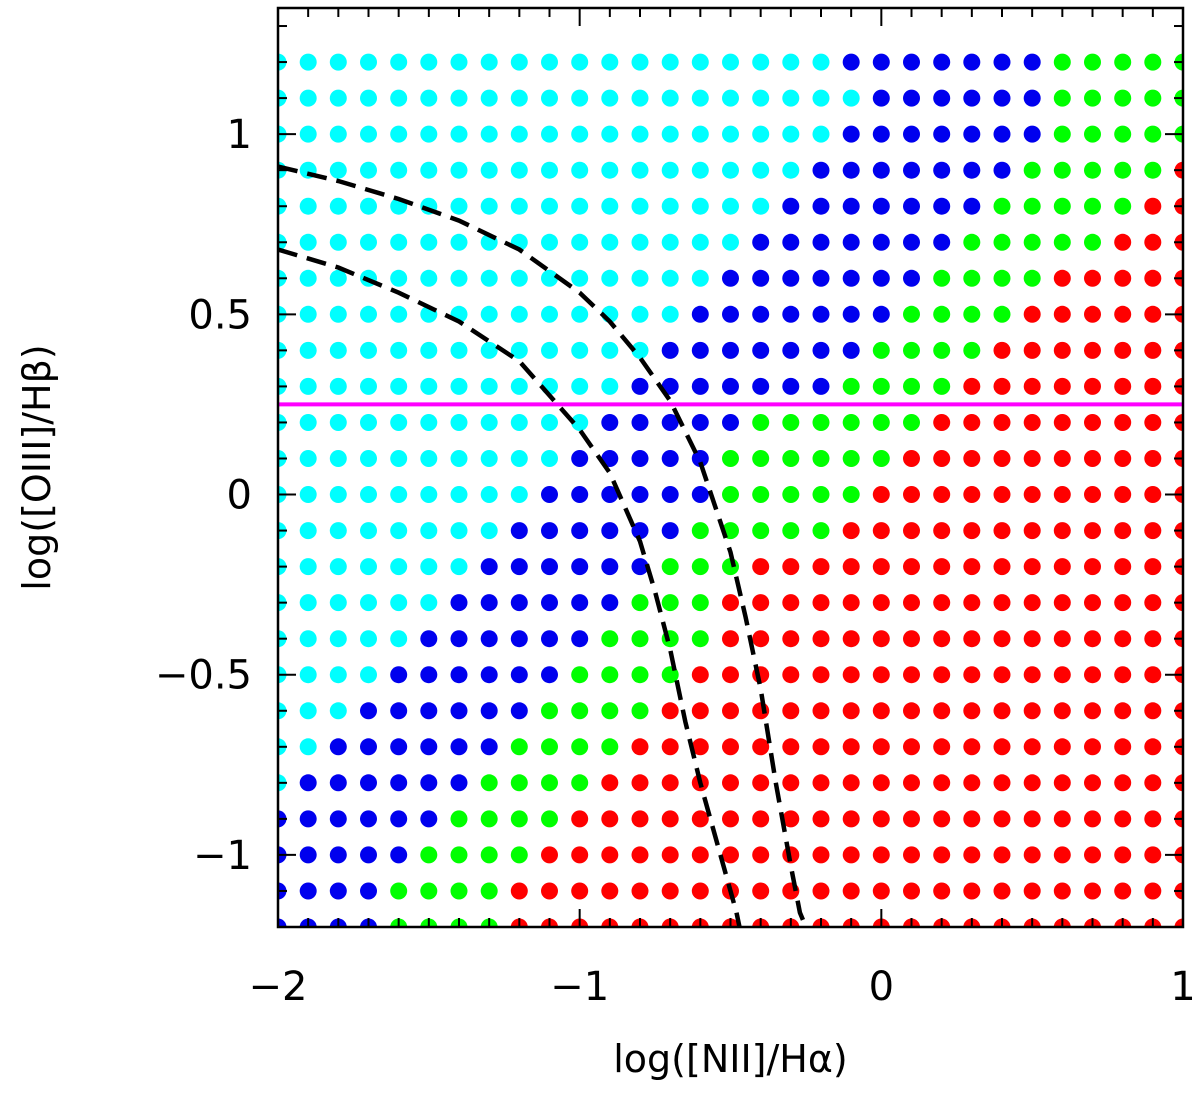  I want to click on x-tick-label: −2, so click(278, 987).